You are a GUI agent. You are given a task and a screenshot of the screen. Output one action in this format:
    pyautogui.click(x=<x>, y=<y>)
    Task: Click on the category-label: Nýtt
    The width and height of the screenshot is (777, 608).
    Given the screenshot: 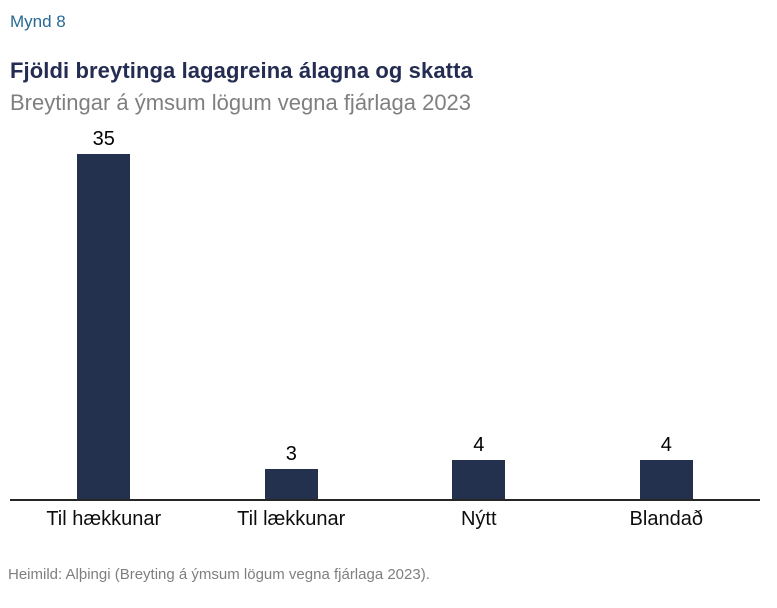 What is the action you would take?
    pyautogui.click(x=478, y=519)
    